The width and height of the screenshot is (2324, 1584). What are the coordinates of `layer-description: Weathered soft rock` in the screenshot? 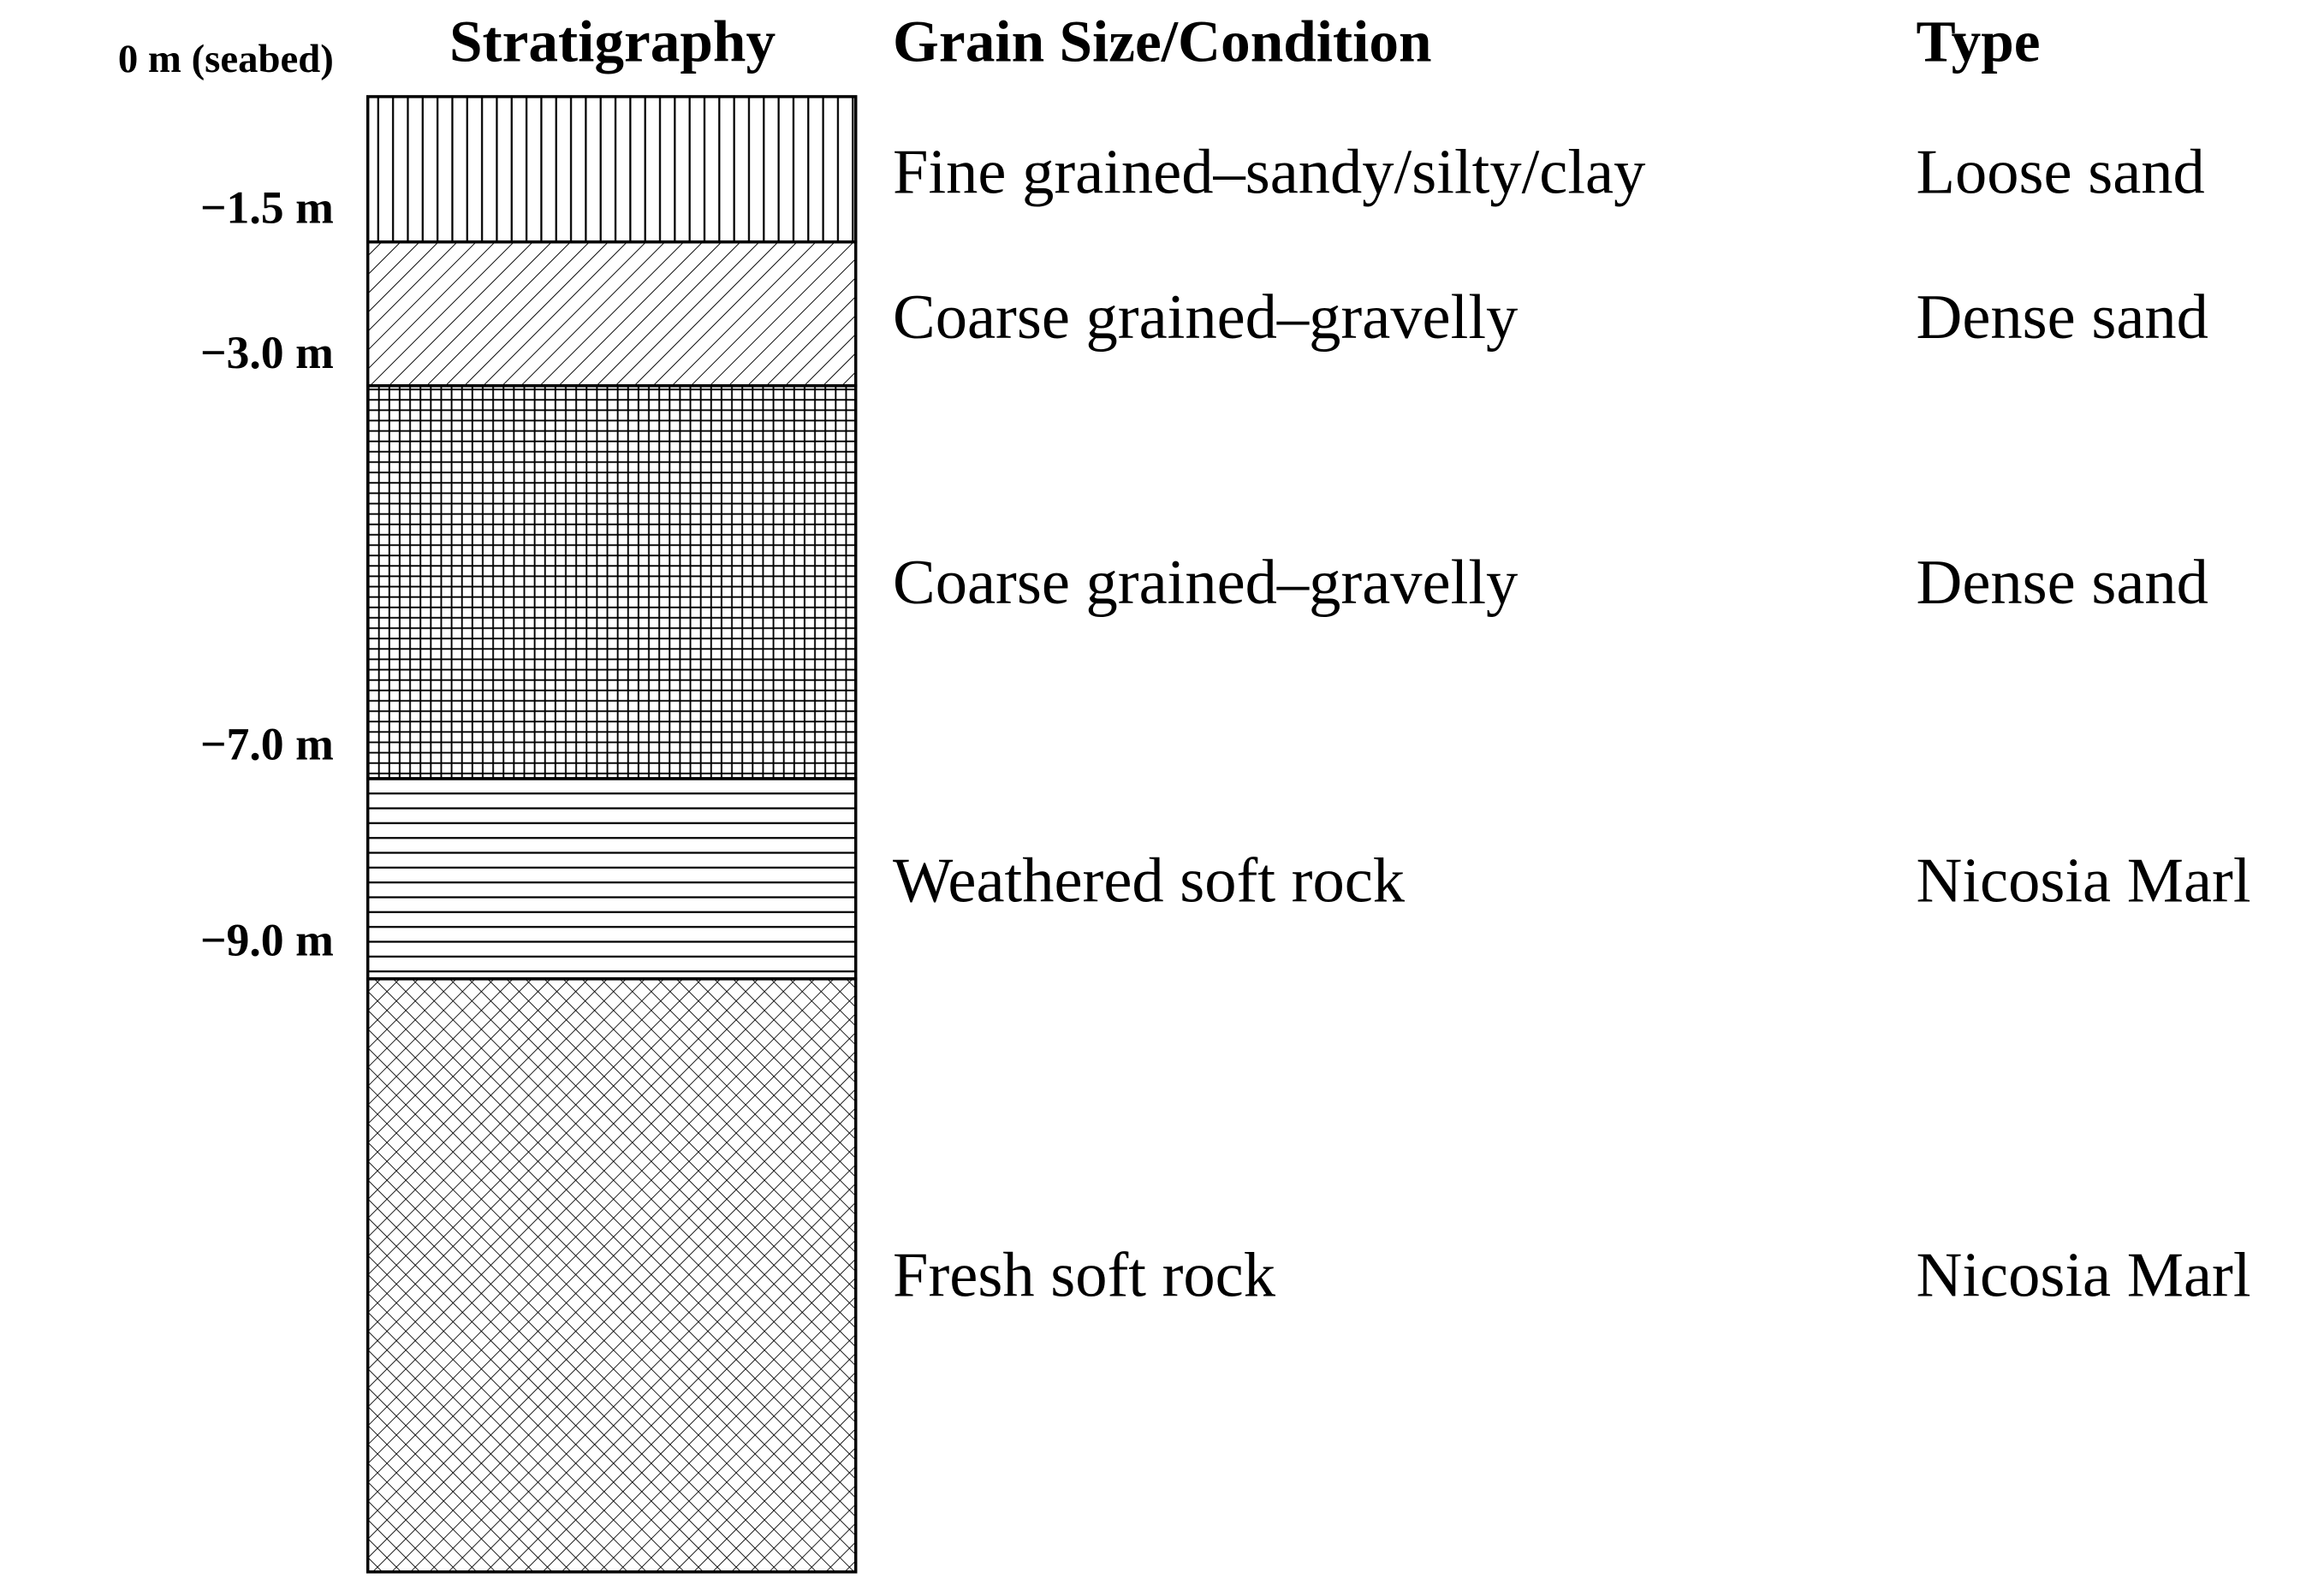 It's located at (1149, 880).